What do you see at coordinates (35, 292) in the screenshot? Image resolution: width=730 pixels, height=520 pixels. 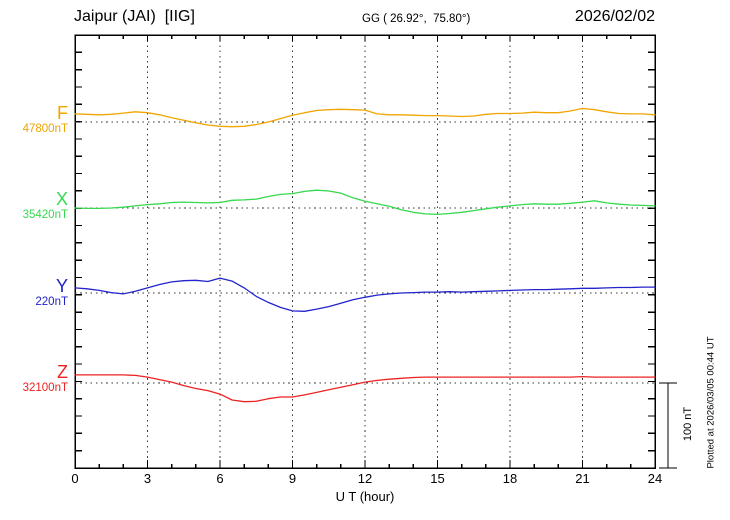 I see `series-label-y: Y 220nT` at bounding box center [35, 292].